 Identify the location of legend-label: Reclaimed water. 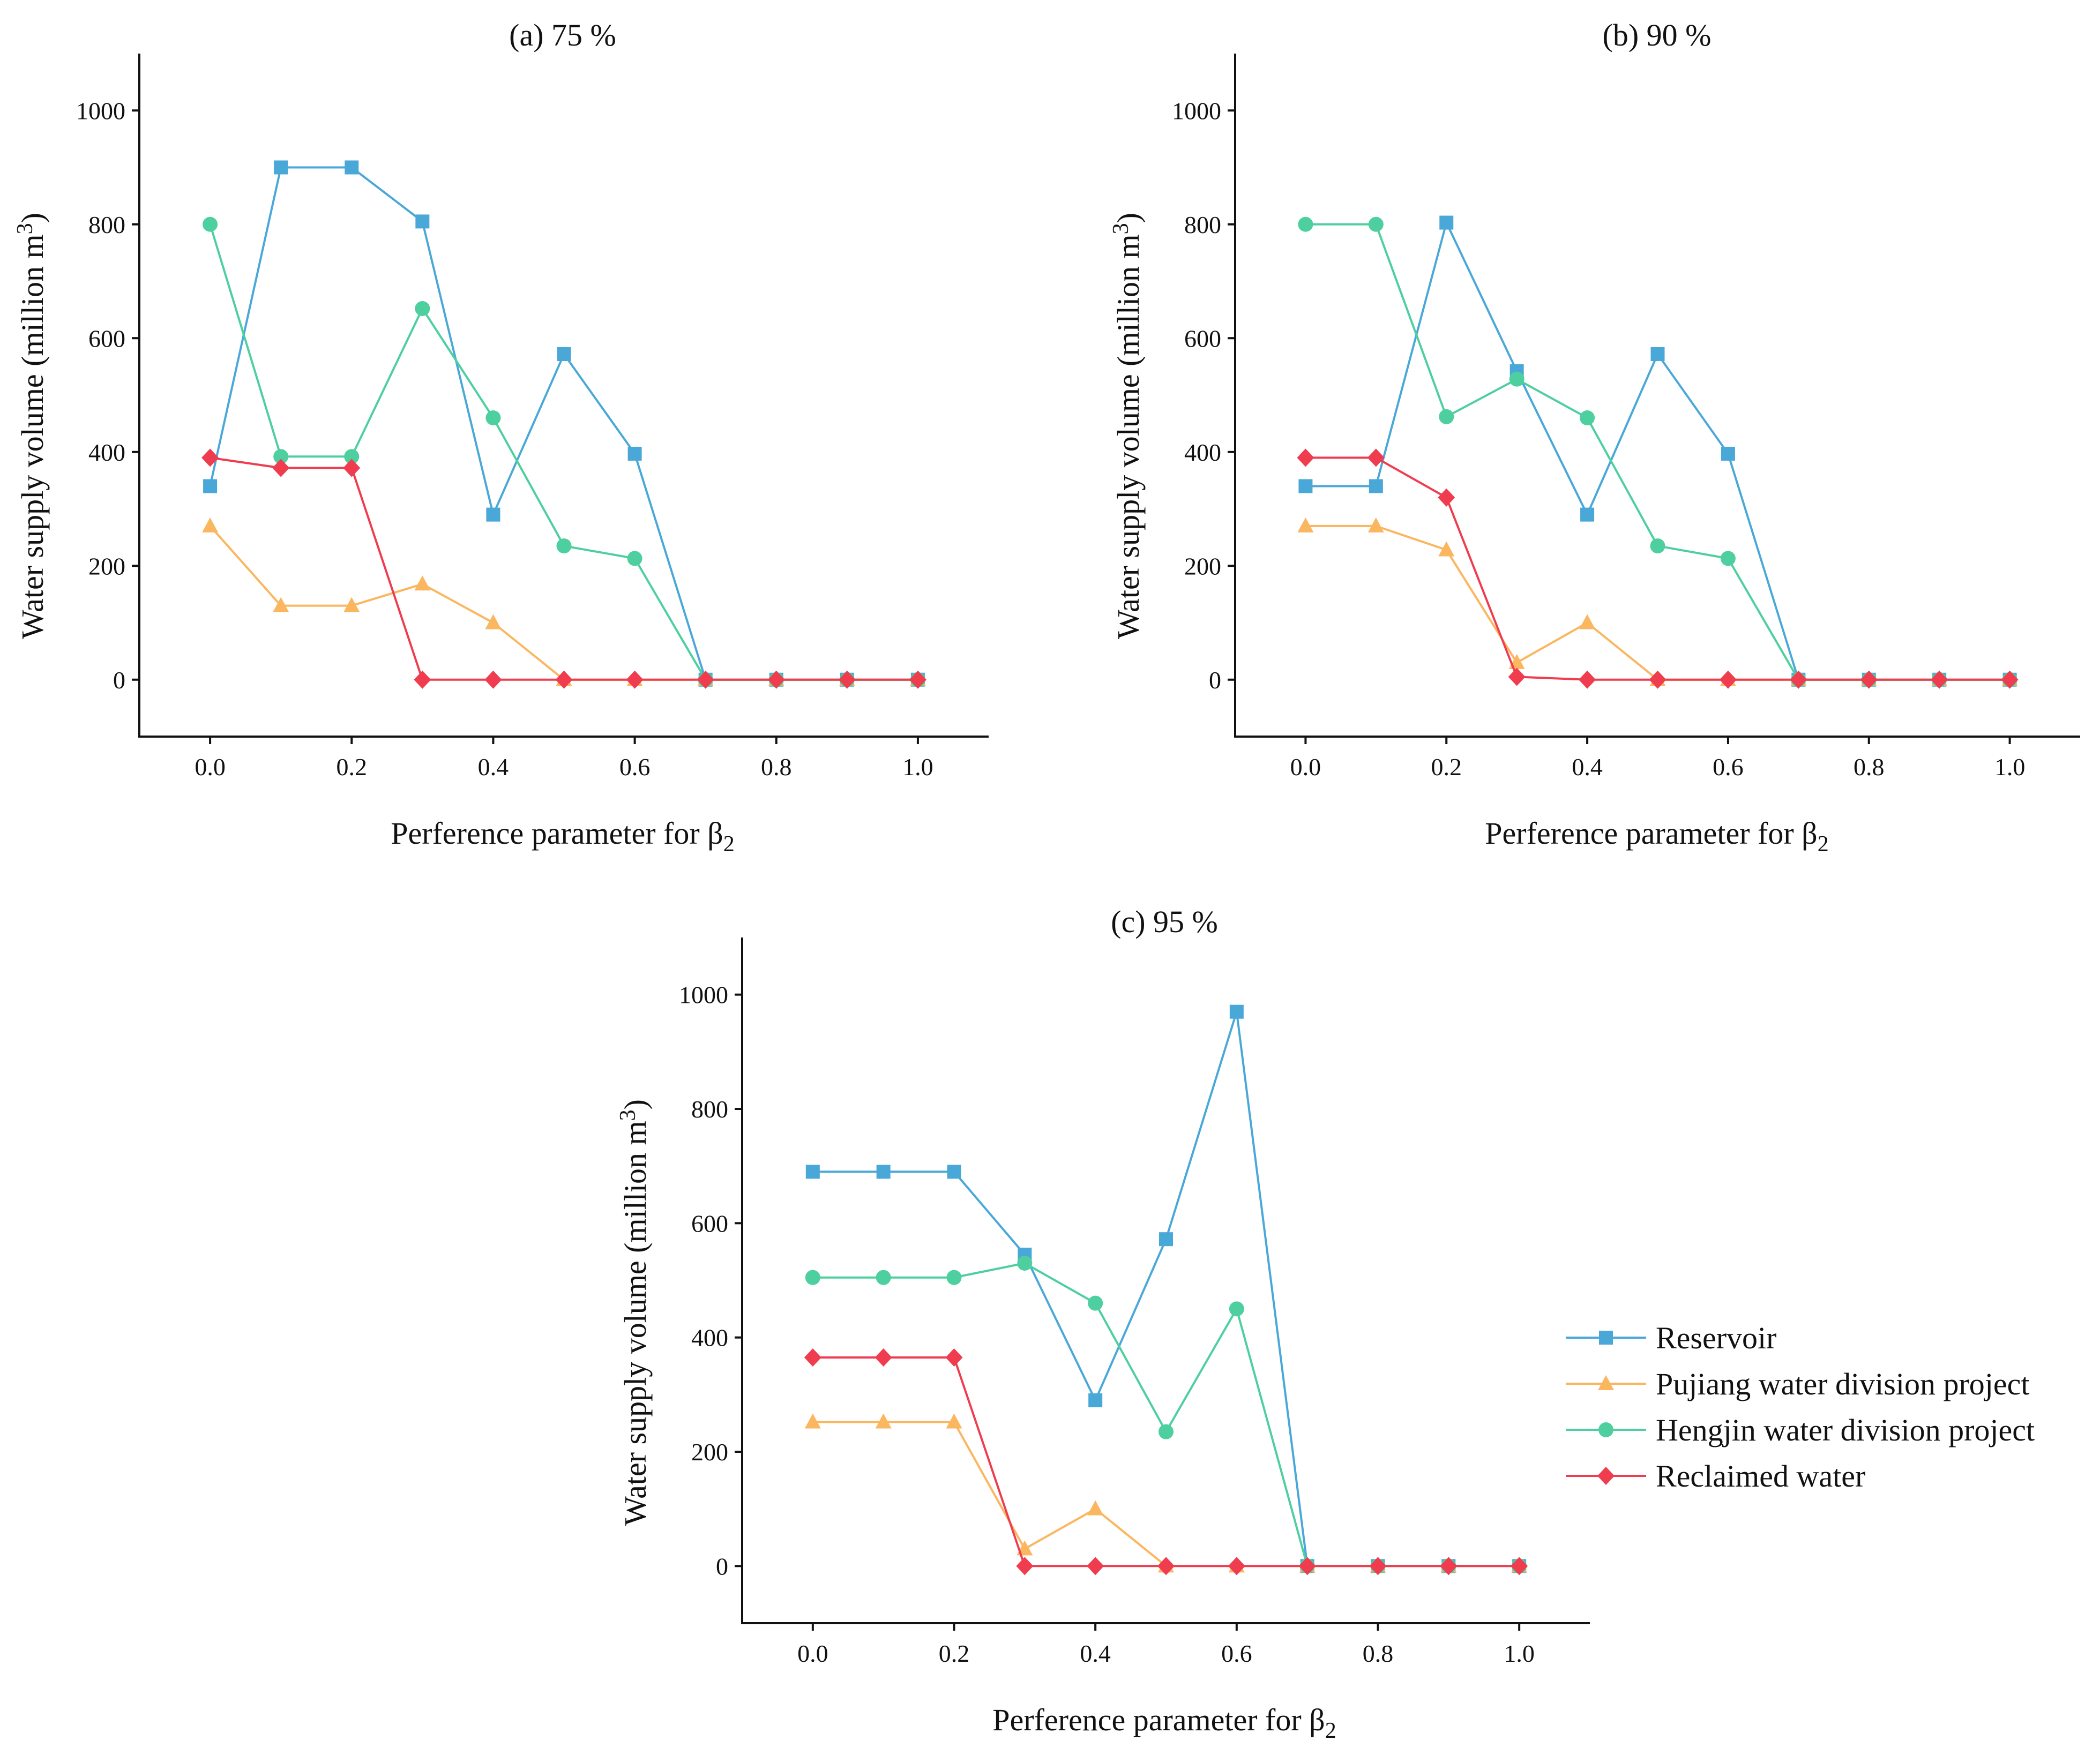
(1760, 1476).